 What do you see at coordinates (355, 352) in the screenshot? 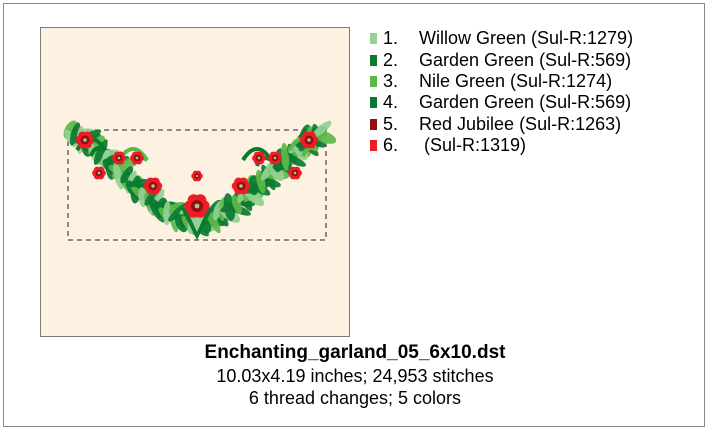
I see `design-filename: Enchanting_garland_05_6x10.dst` at bounding box center [355, 352].